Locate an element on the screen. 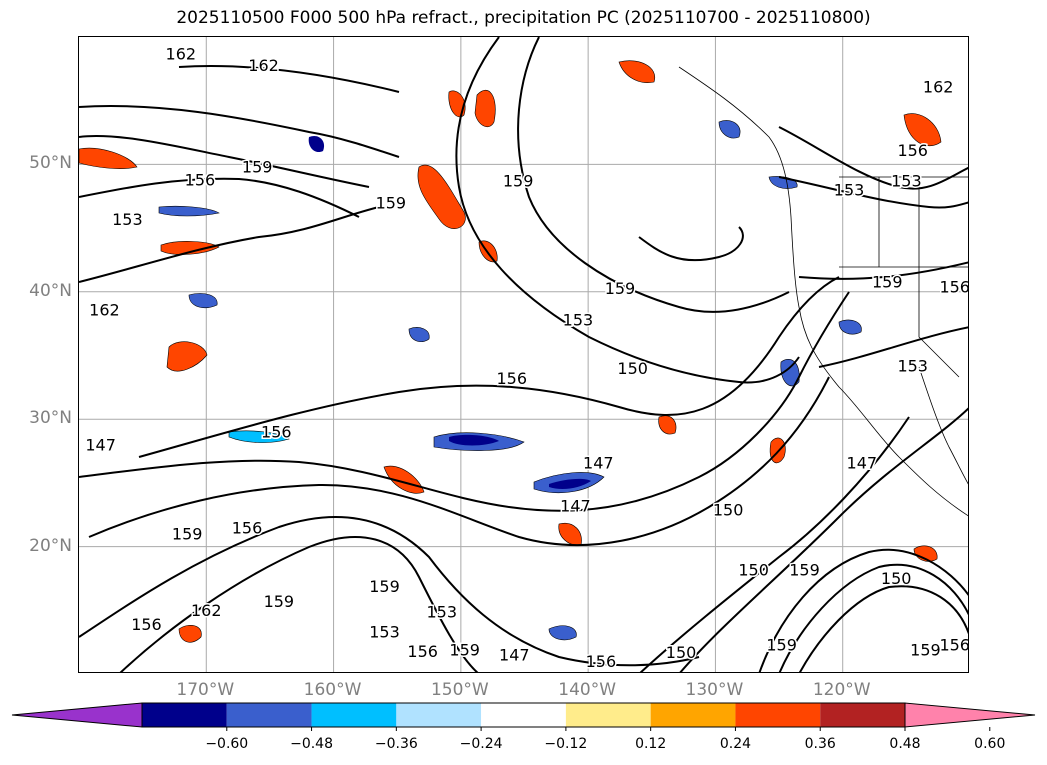  colorbar-tick-label: −0.12 is located at coordinates (566, 744).